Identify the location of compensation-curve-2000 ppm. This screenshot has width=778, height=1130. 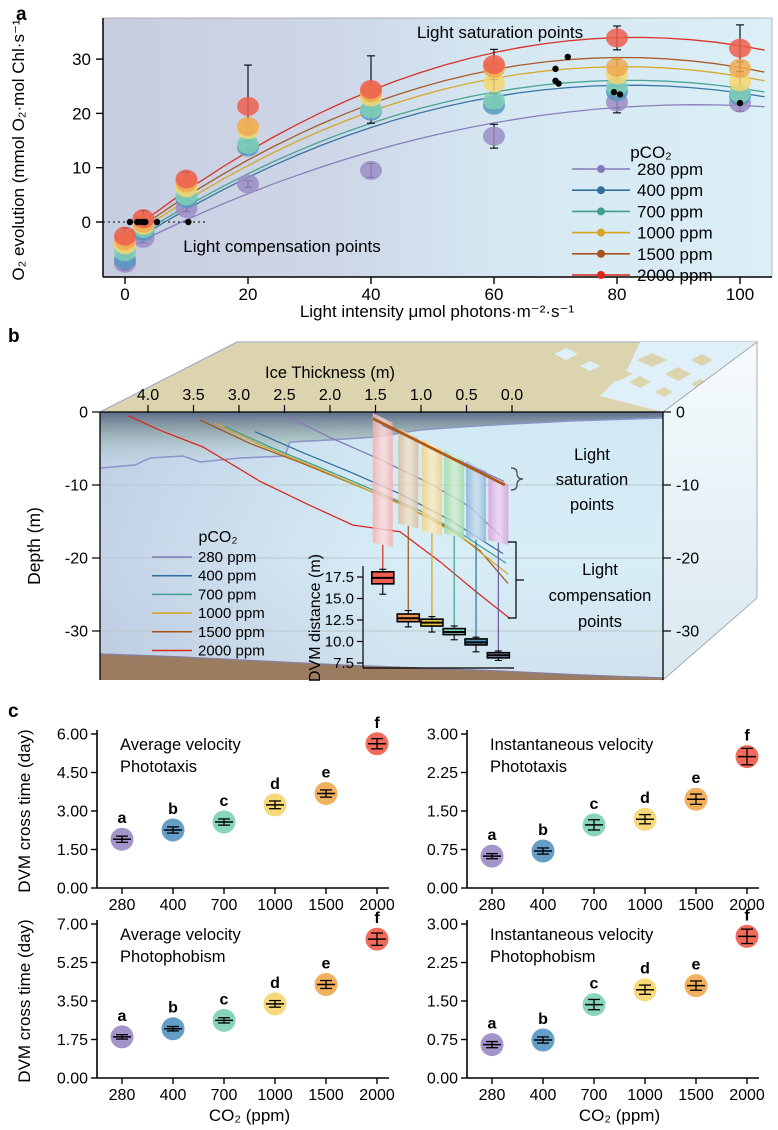
(319, 517).